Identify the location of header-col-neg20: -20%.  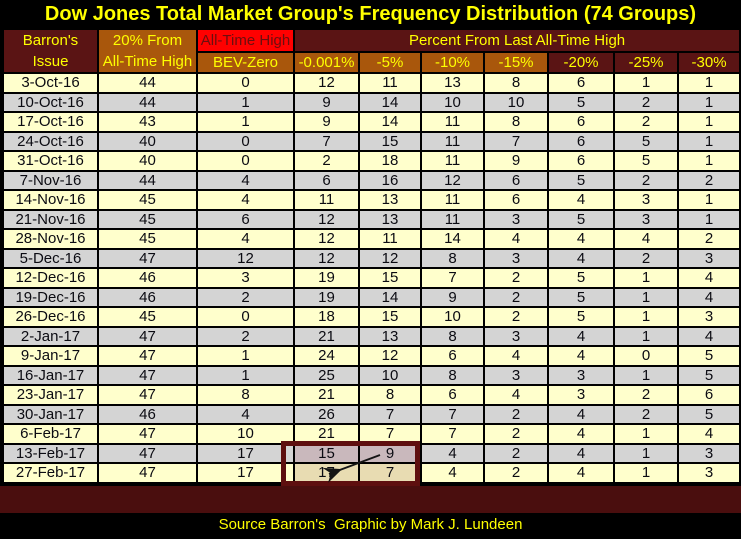
(581, 62).